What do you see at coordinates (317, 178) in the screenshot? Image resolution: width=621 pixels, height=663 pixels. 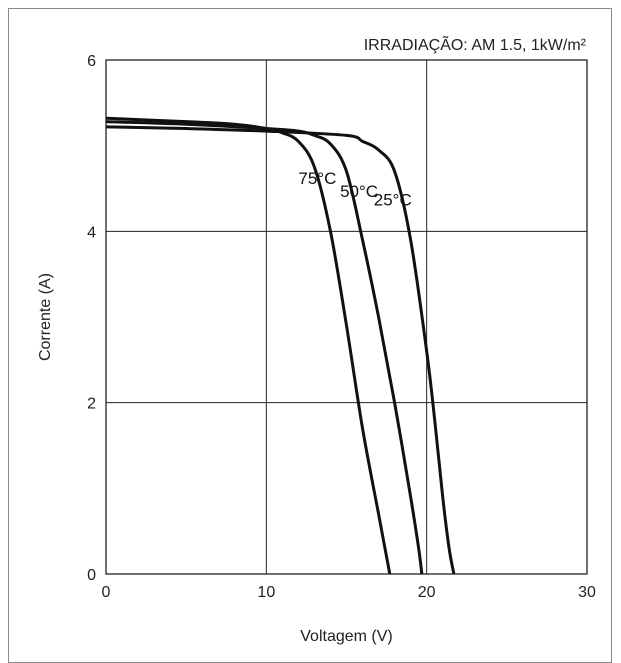 I see `series-label-1: 75°C` at bounding box center [317, 178].